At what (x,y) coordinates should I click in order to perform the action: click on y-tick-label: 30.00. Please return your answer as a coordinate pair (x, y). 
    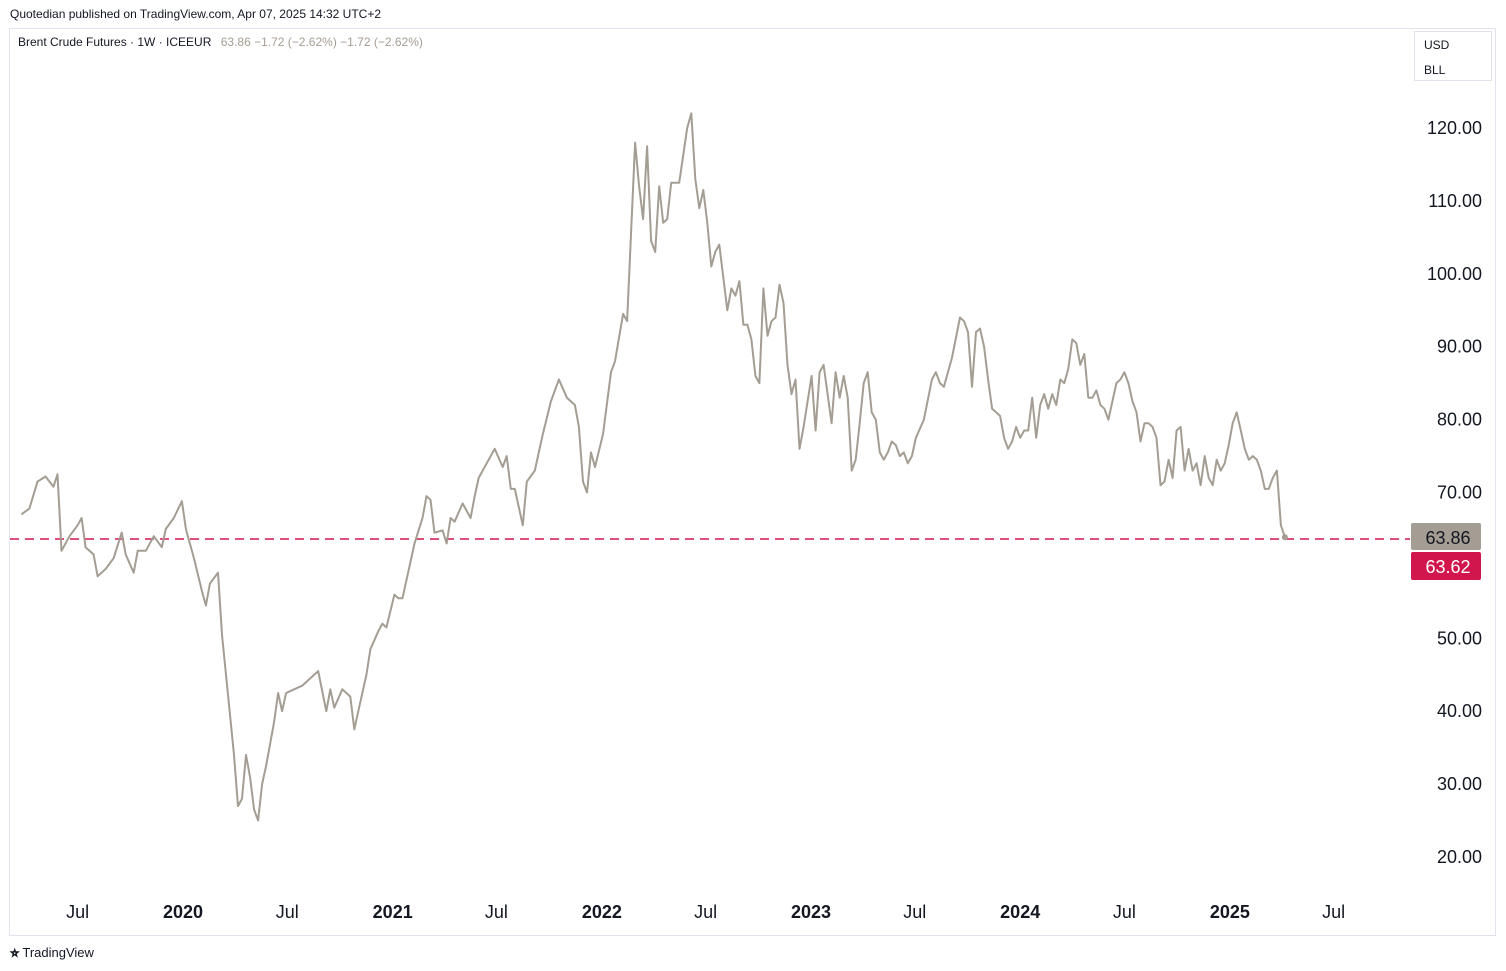
    Looking at the image, I should click on (1459, 784).